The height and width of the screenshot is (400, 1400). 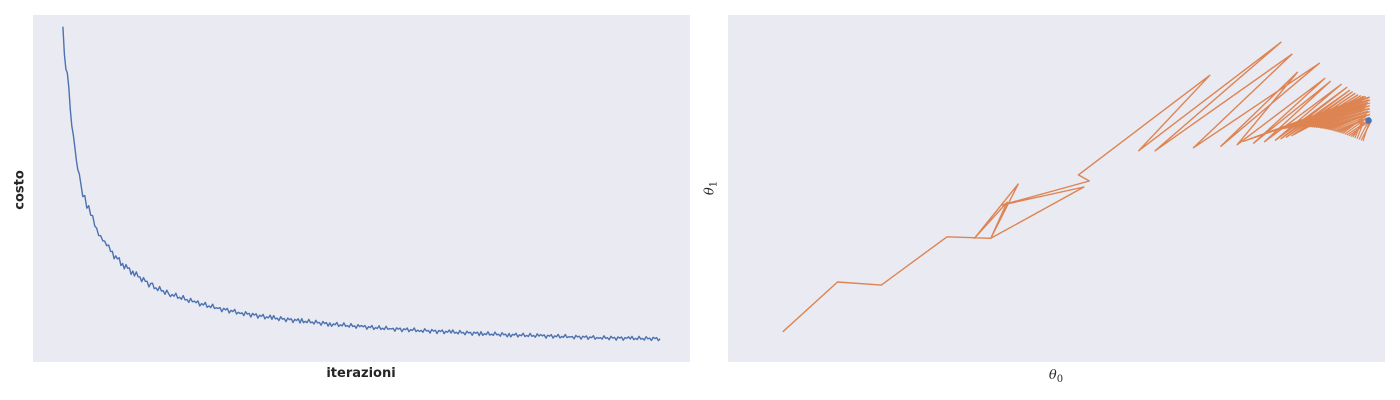 What do you see at coordinates (1368, 120) in the screenshot?
I see `final-theta-point` at bounding box center [1368, 120].